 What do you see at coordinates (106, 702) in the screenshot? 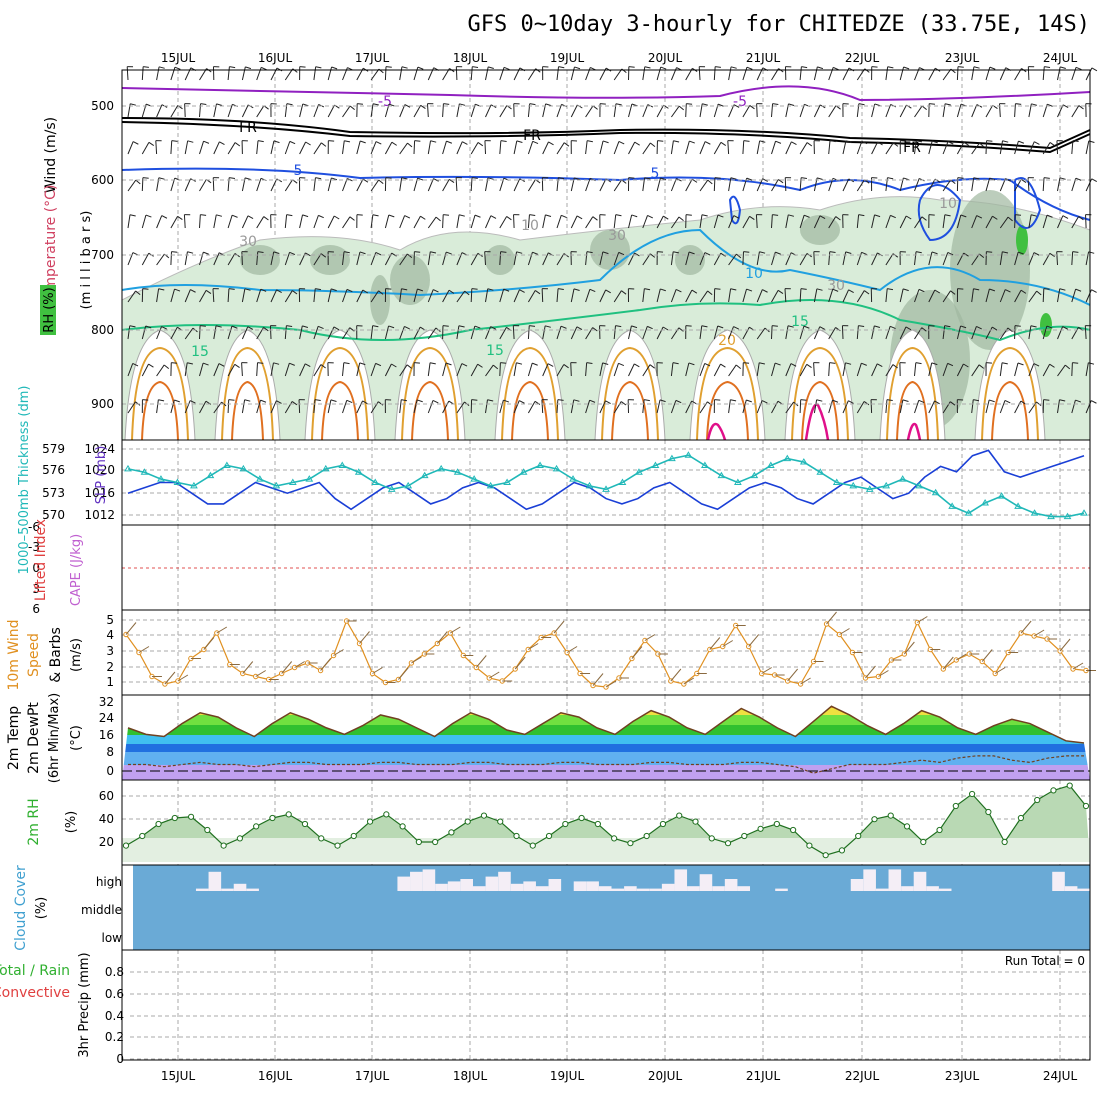
I see `ytick-label: 32` at bounding box center [106, 702].